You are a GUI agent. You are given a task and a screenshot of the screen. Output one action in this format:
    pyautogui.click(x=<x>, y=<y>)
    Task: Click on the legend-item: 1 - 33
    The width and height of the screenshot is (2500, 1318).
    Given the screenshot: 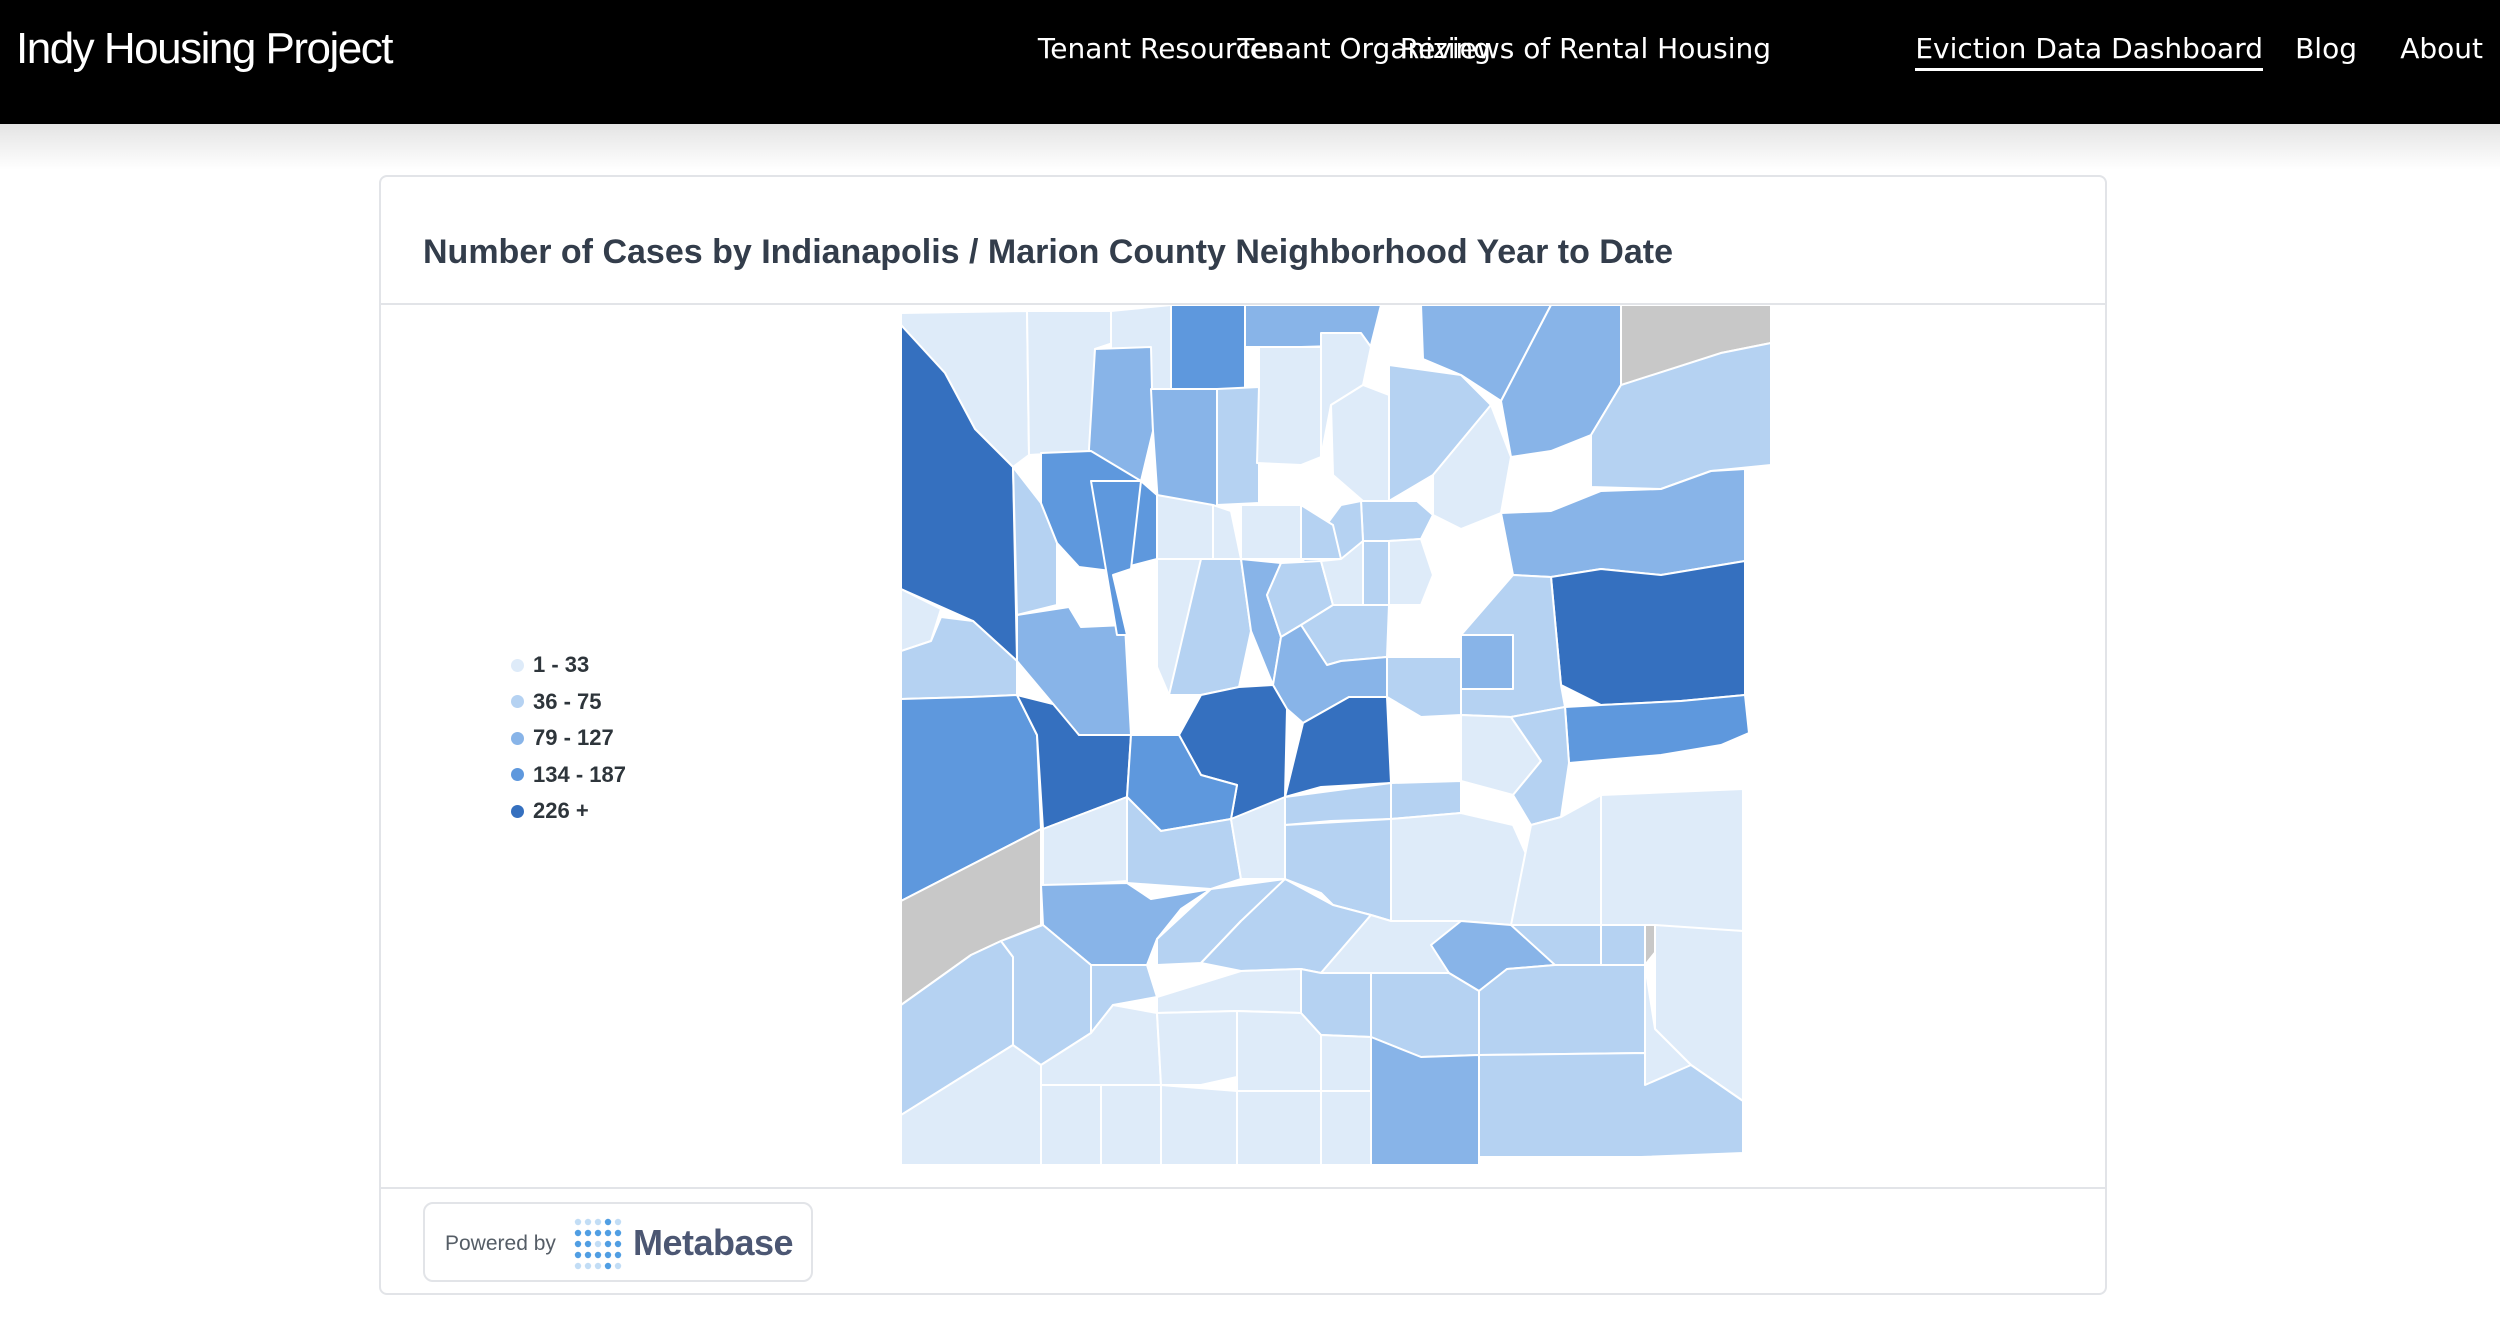 What is the action you would take?
    pyautogui.click(x=568, y=665)
    